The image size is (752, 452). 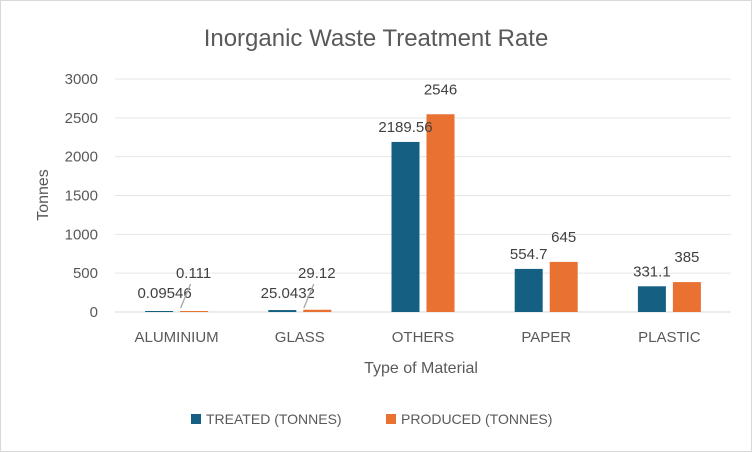 What do you see at coordinates (81, 157) in the screenshot?
I see `y-tick-label: 2000` at bounding box center [81, 157].